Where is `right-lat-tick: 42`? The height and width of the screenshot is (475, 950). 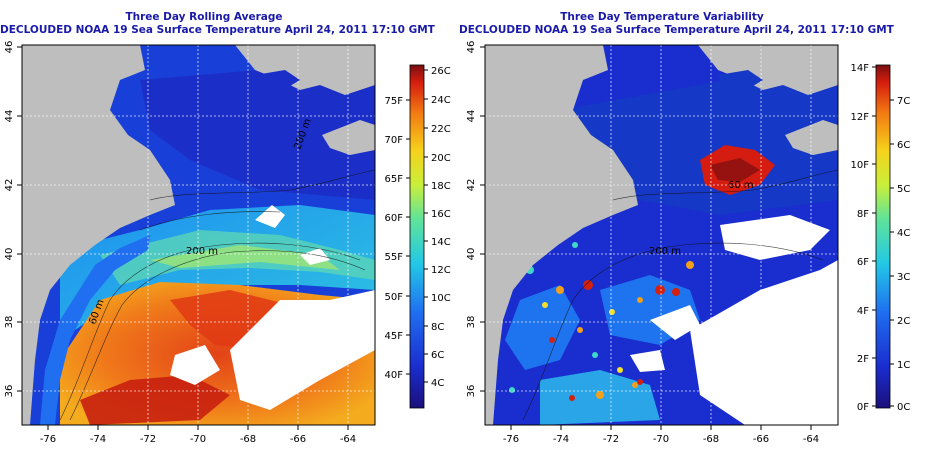
right-lat-tick: 42 is located at coordinates (471, 185).